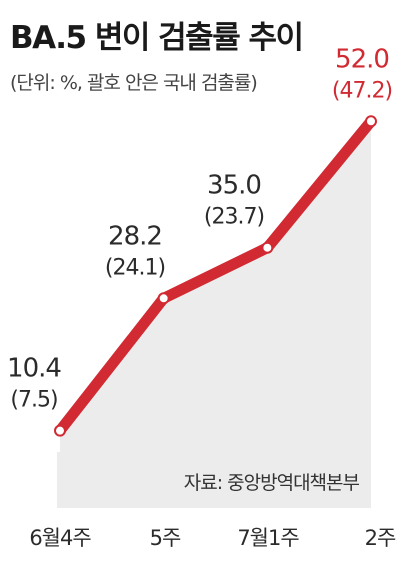 This screenshot has width=415, height=562. Describe the element at coordinates (362, 90) in the screenshot. I see `secondary-data-label: (47.2)` at that location.